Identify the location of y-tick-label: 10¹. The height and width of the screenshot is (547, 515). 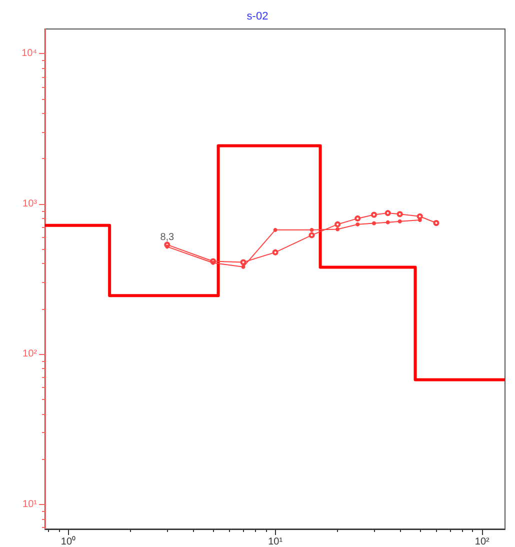
(30, 504).